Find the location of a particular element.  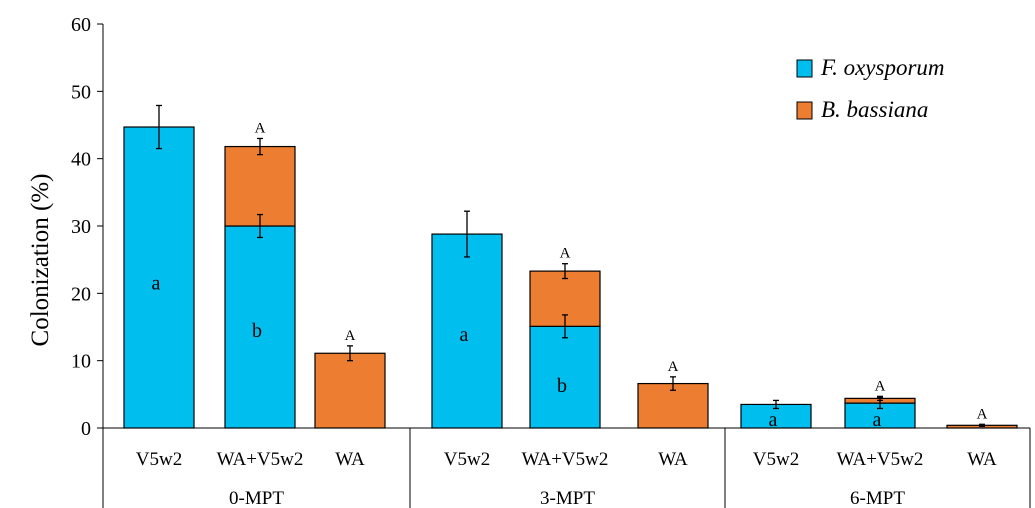

y-tick-label: 50 is located at coordinates (81, 92).